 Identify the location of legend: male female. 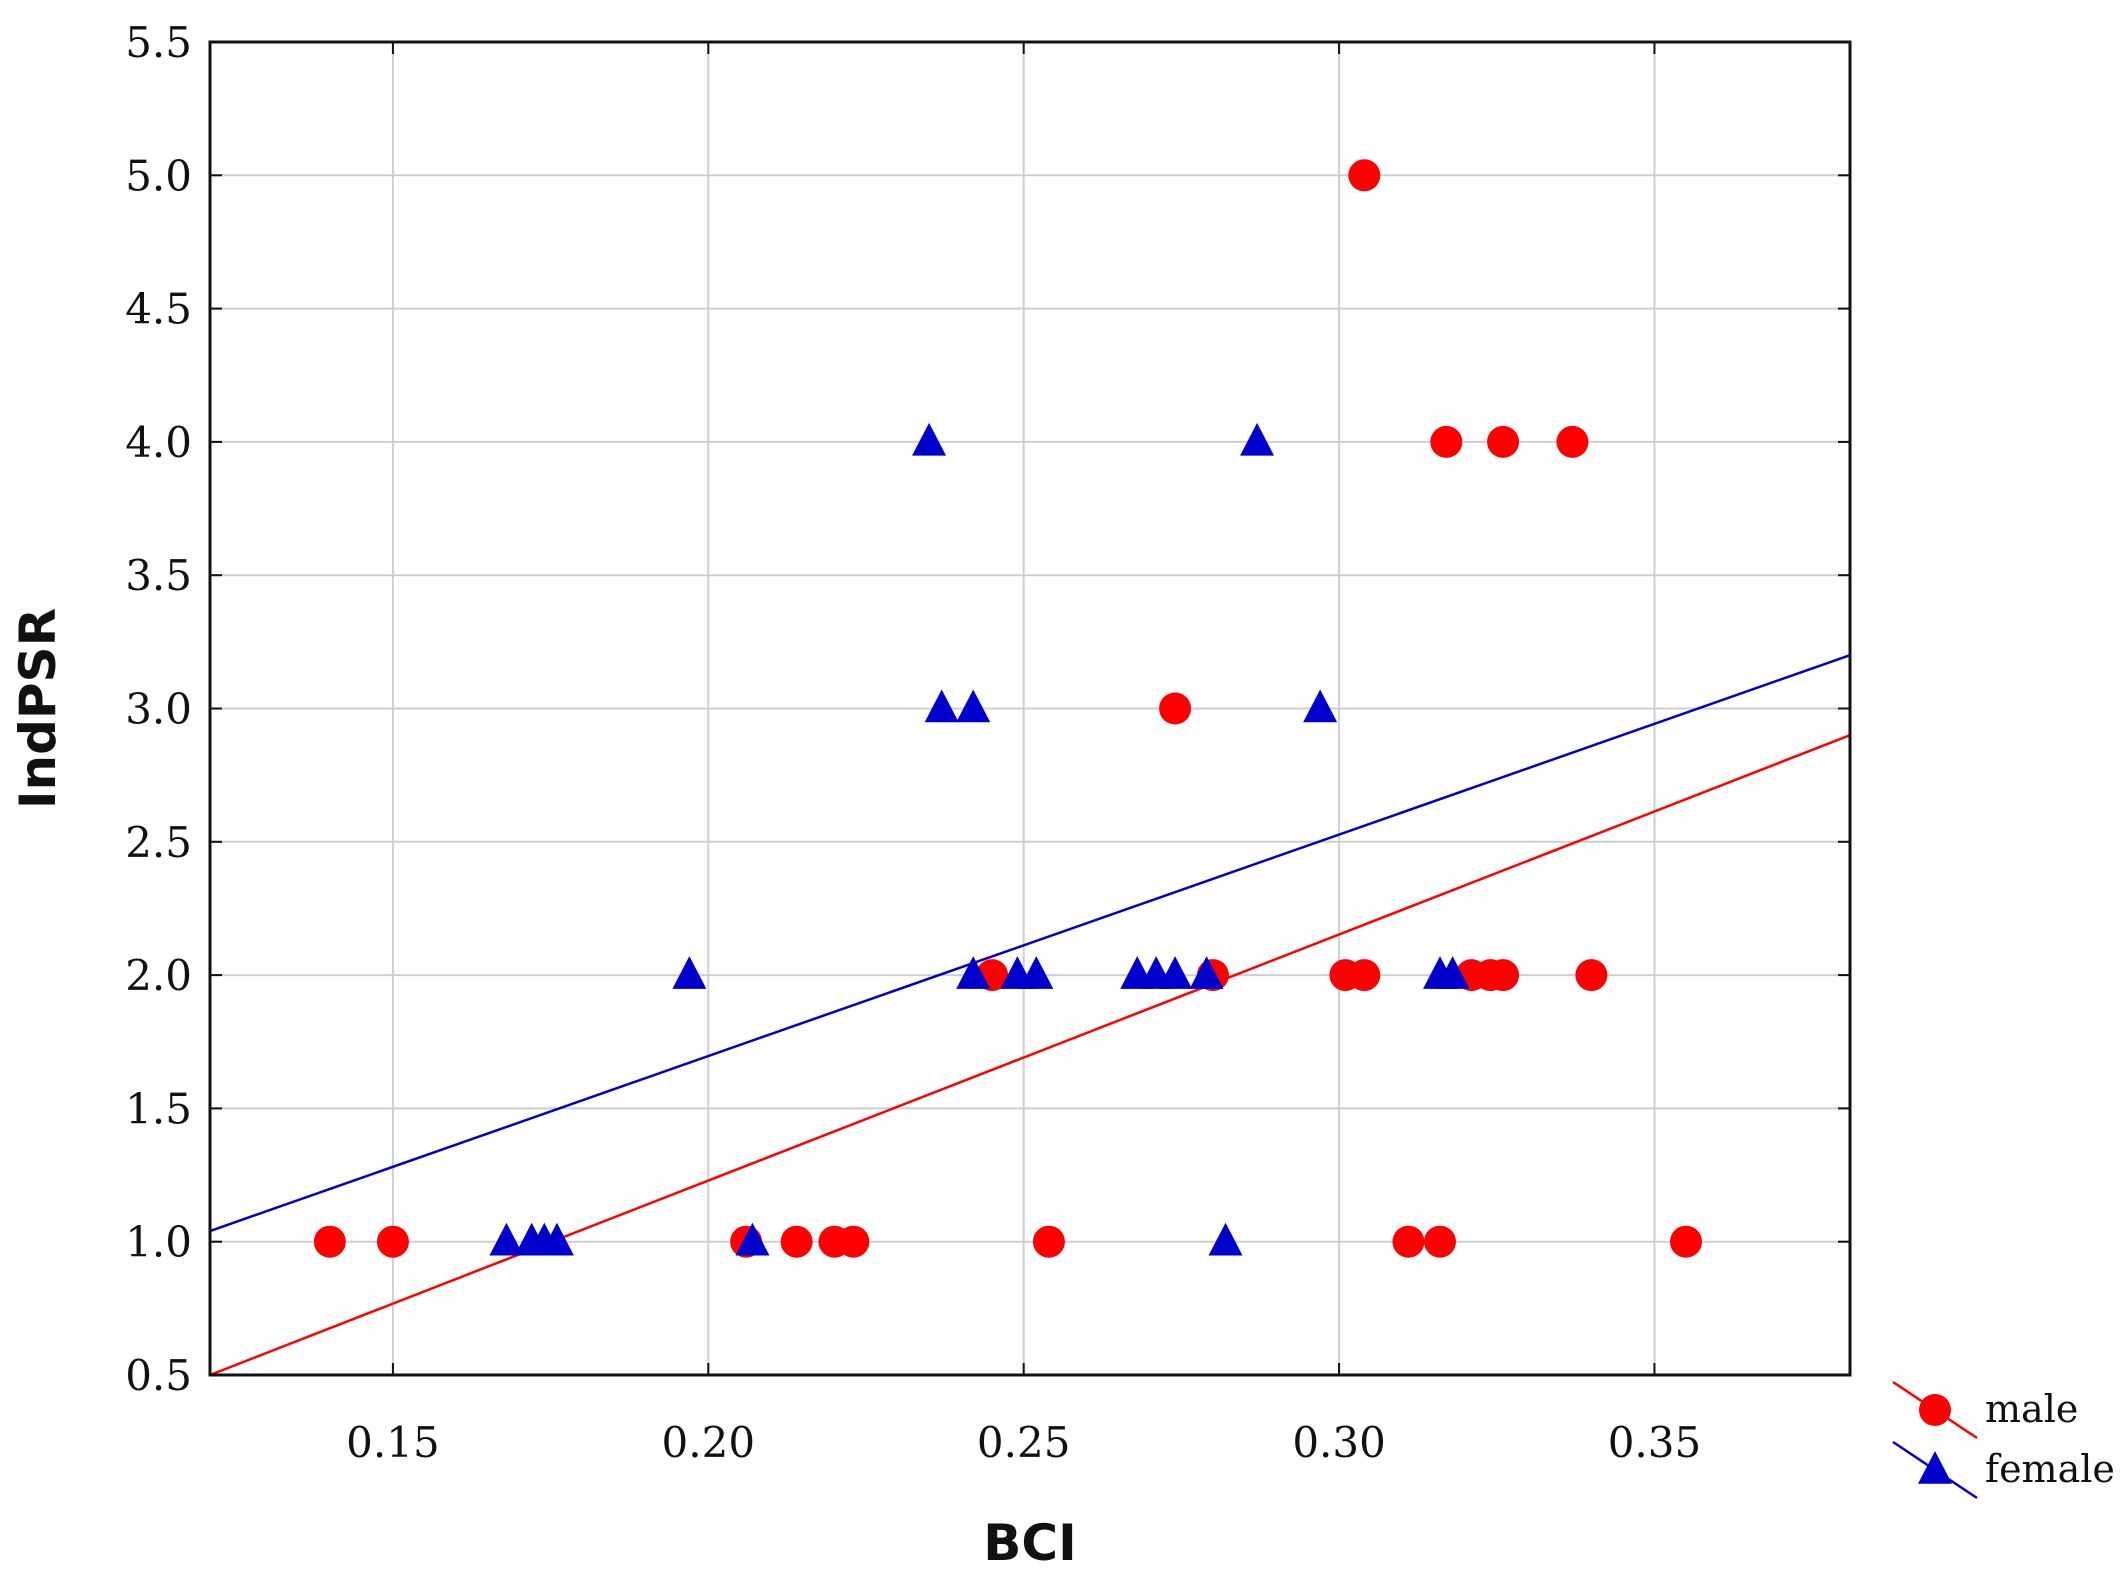
(2003, 1440).